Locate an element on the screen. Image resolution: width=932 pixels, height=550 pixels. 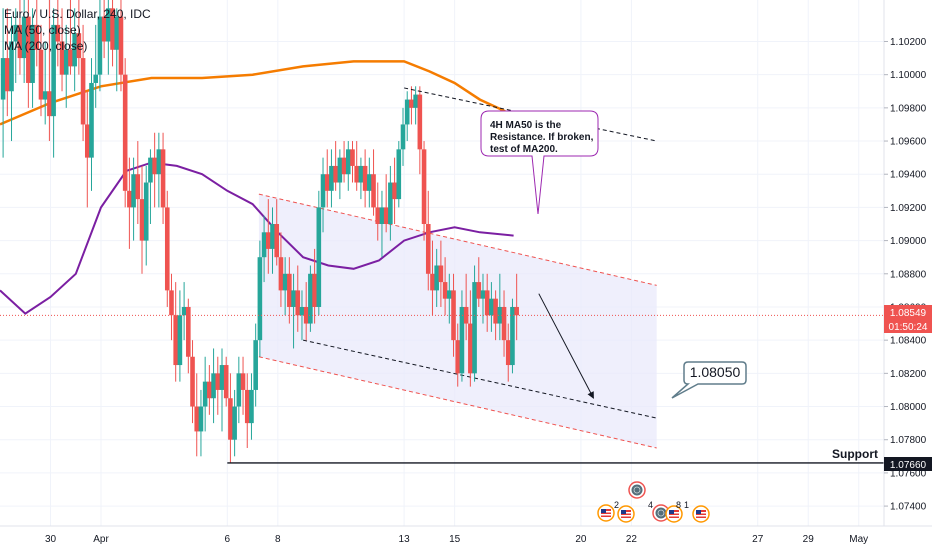
y-tick-label: 1.09800 is located at coordinates (908, 108).